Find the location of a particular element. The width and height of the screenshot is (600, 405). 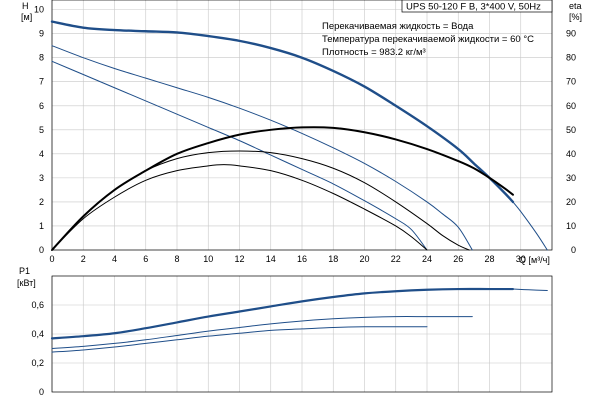

x-tick-label: 26 is located at coordinates (458, 259).